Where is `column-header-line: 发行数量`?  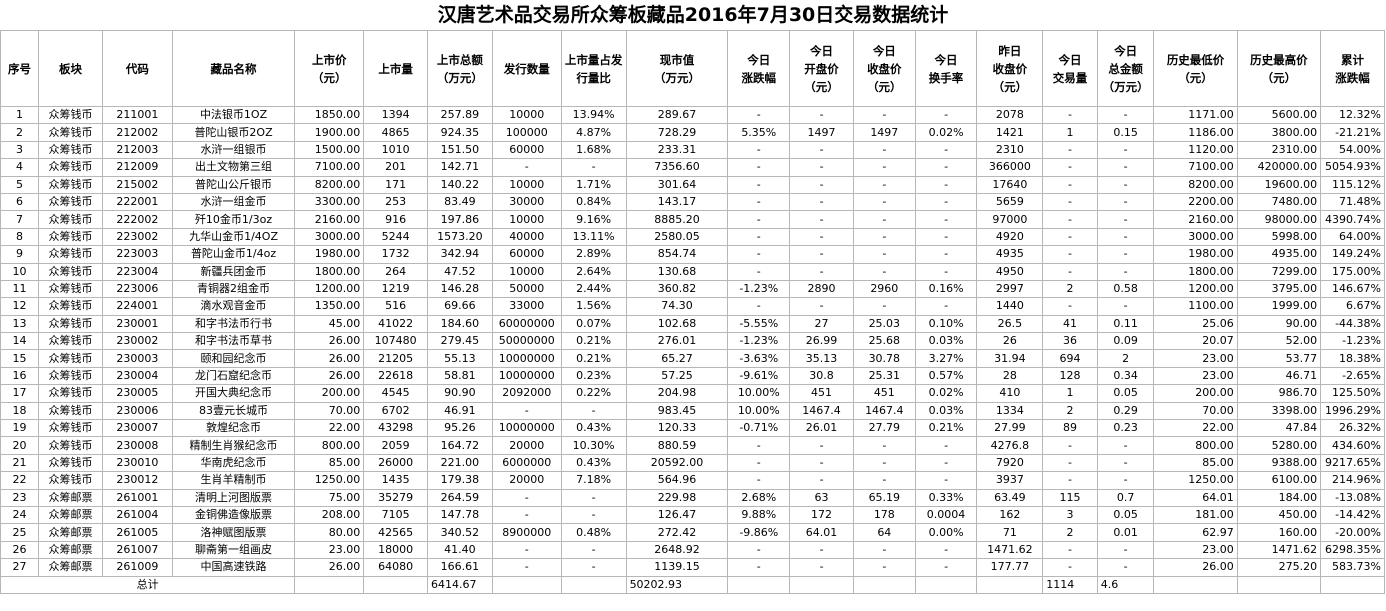
column-header-line: 发行数量 is located at coordinates (526, 68).